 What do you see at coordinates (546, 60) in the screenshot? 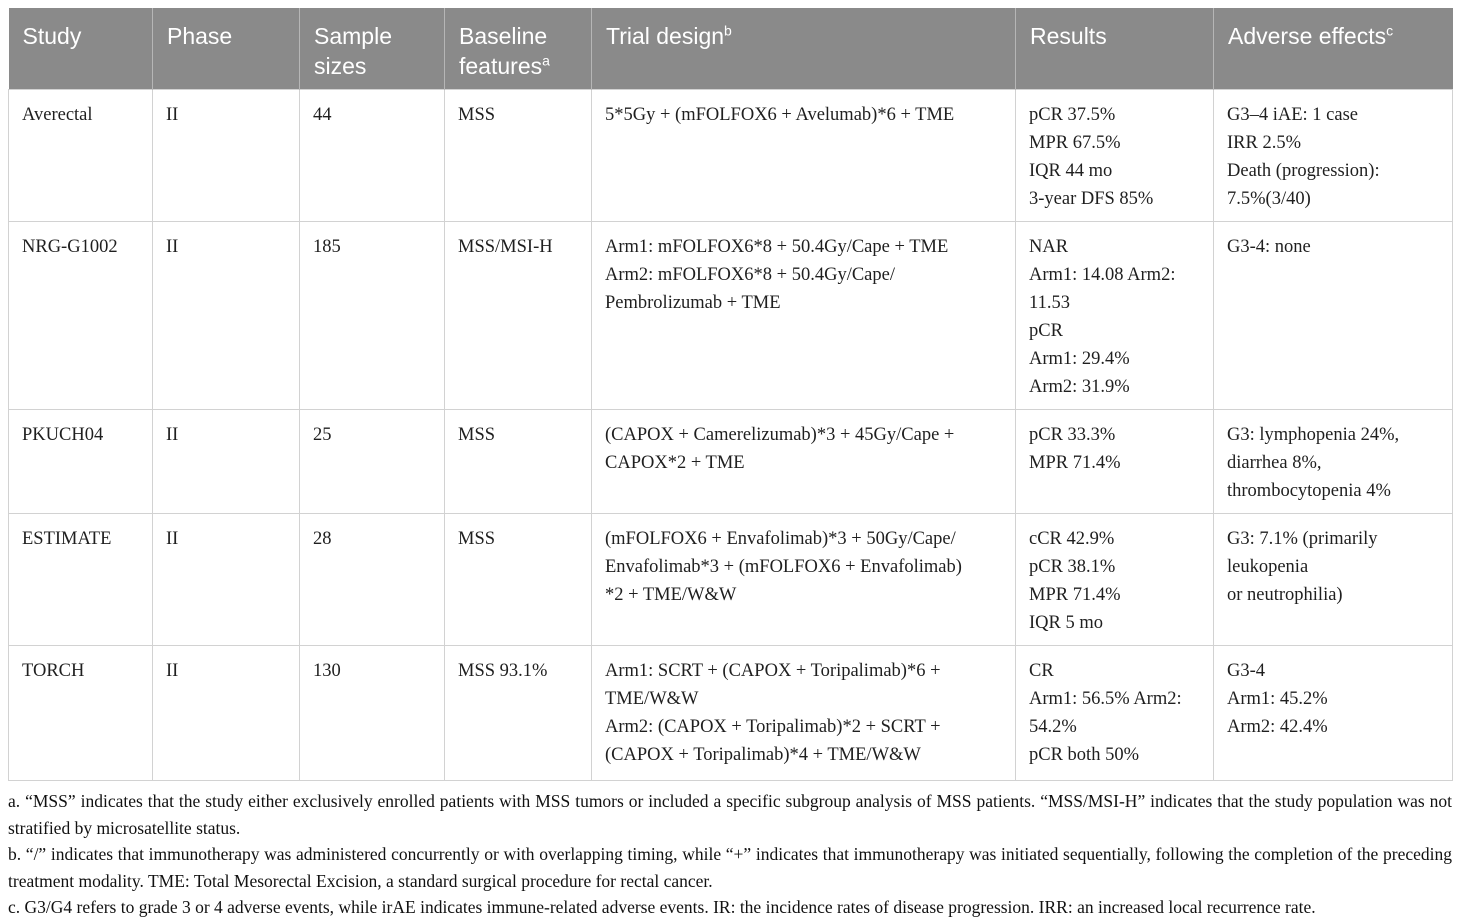
I see `column-header-sup: a` at bounding box center [546, 60].